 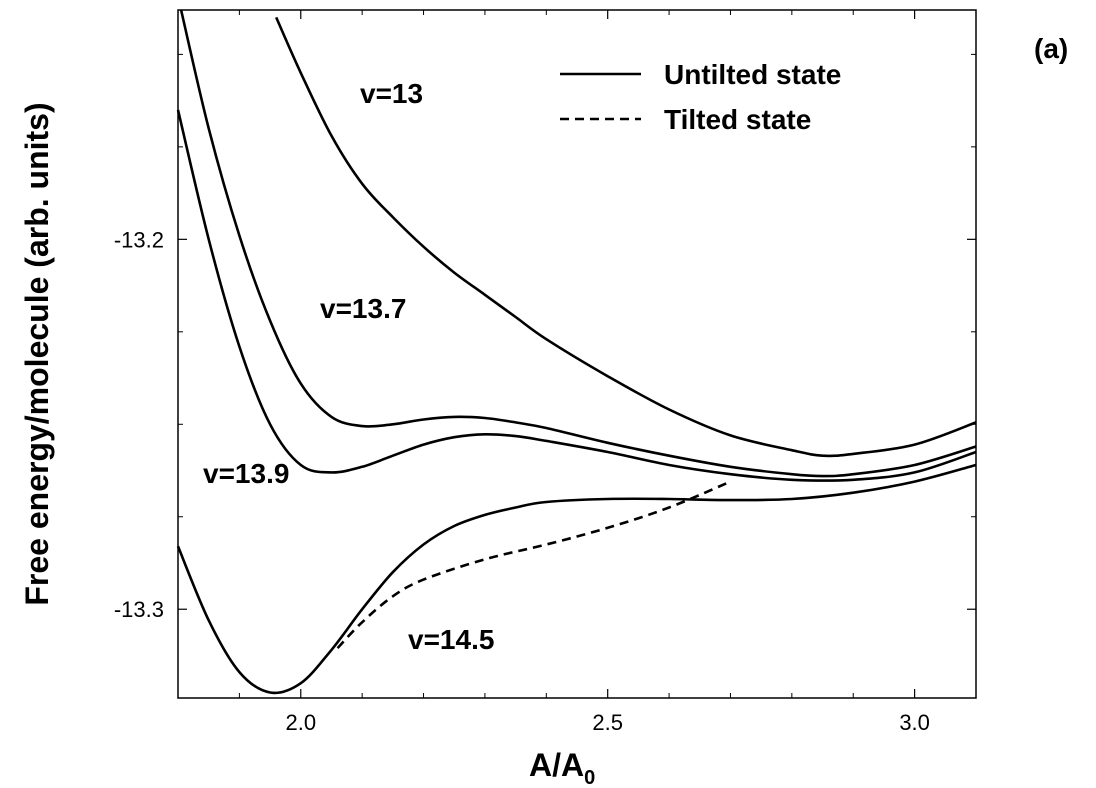 I want to click on x-tick-label: 2.5, so click(x=607, y=722).